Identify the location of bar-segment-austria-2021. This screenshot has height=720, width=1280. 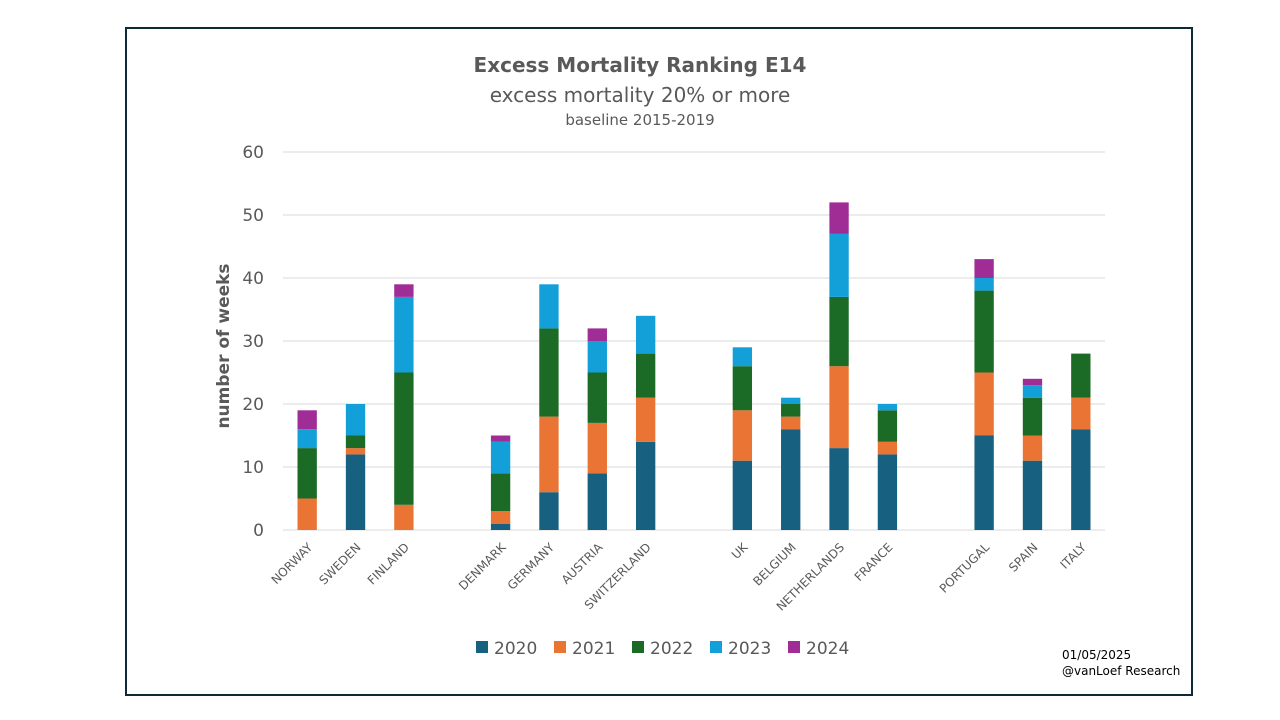
(597, 448).